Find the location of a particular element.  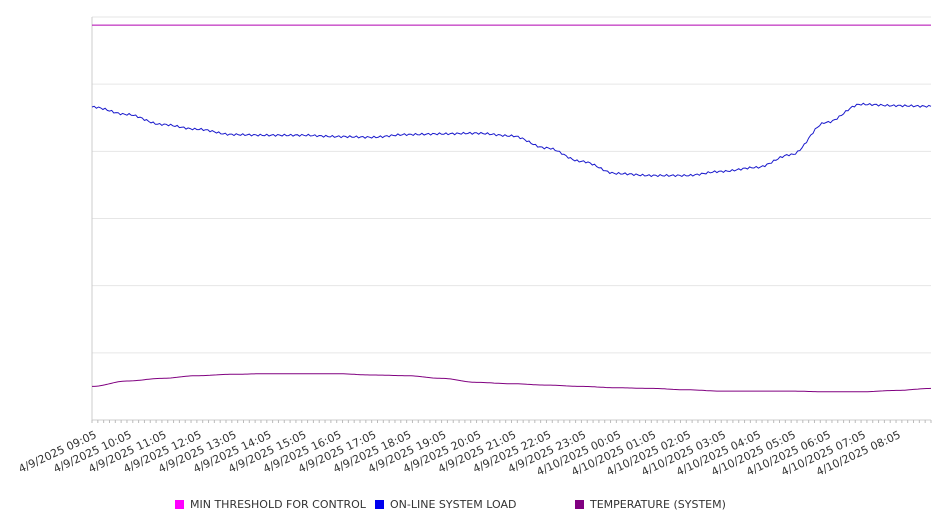

legend-item-temperature-system: TEMPERATURE (SYSTEM) is located at coordinates (650, 504).